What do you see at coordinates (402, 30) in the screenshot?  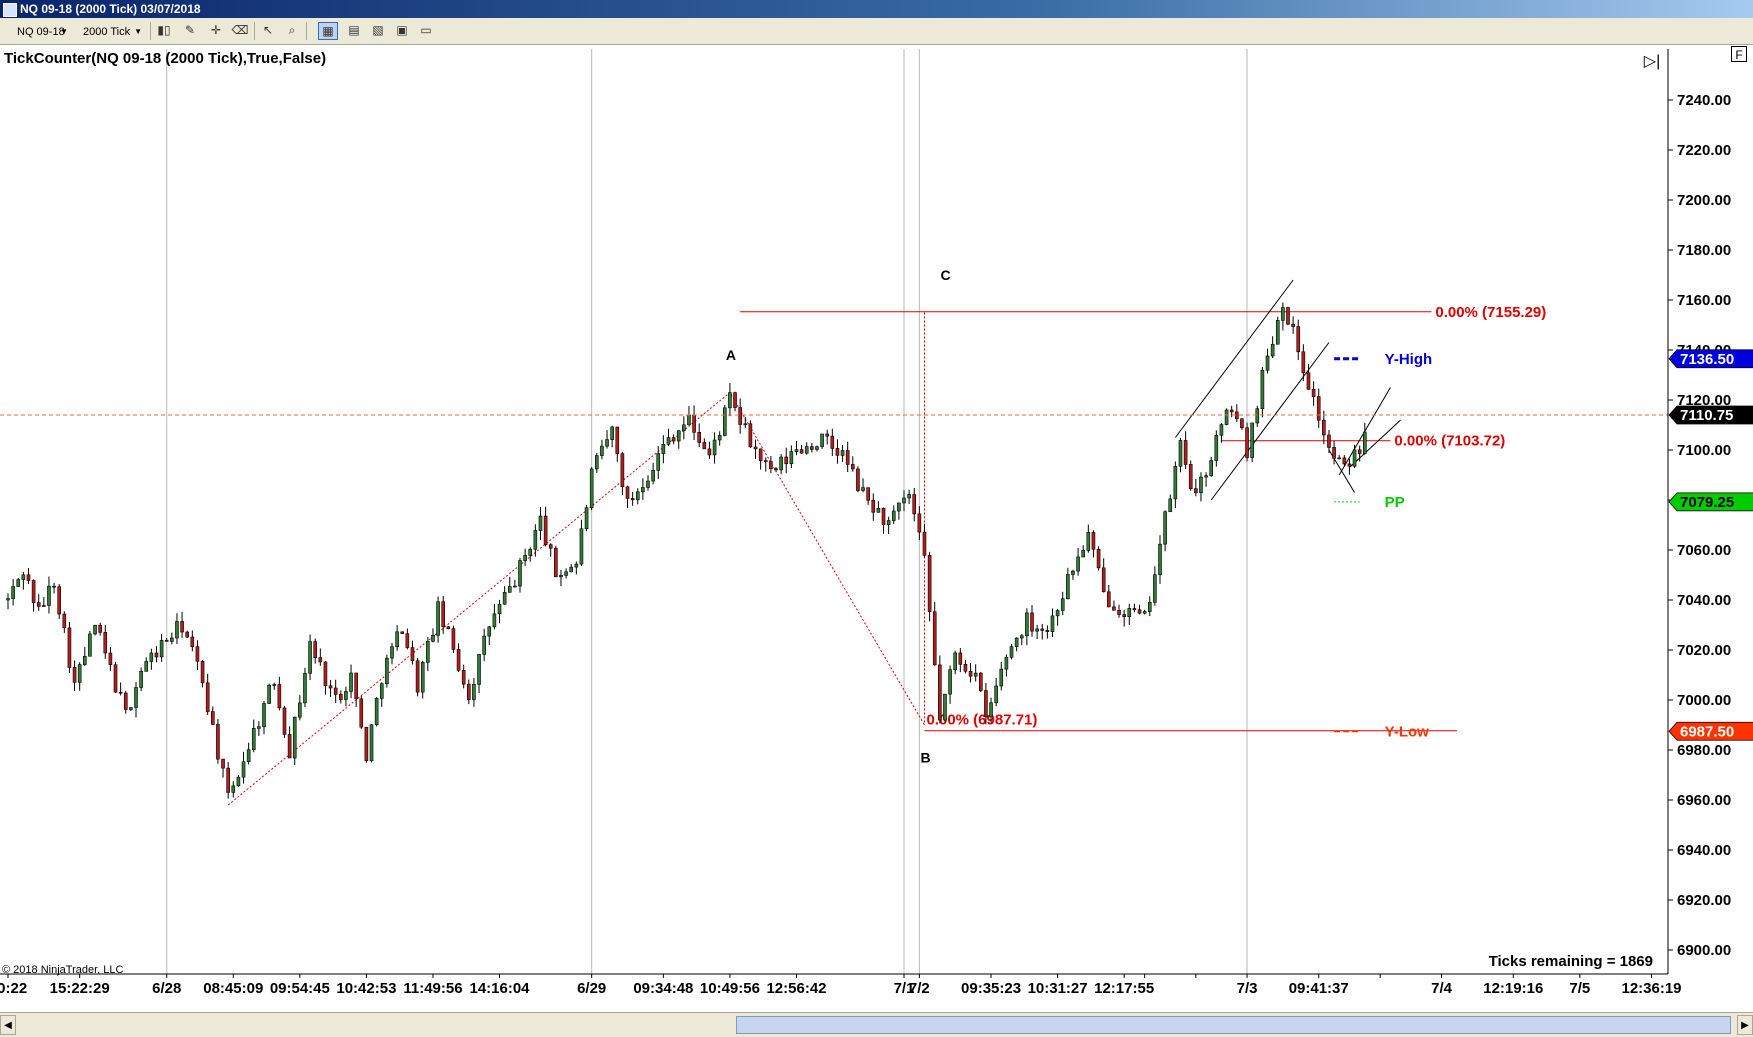 I see `image-icon: ▣` at bounding box center [402, 30].